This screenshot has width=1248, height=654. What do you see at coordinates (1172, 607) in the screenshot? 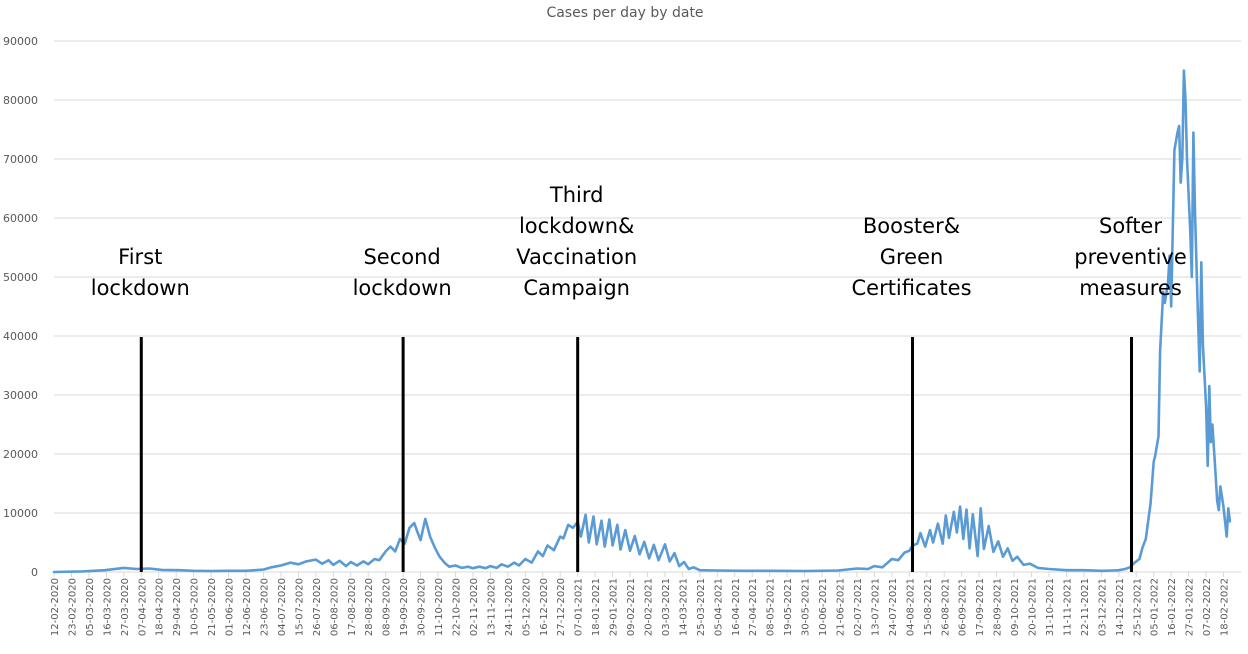
I see `x-tick-label: 16-01-2022` at bounding box center [1172, 607].